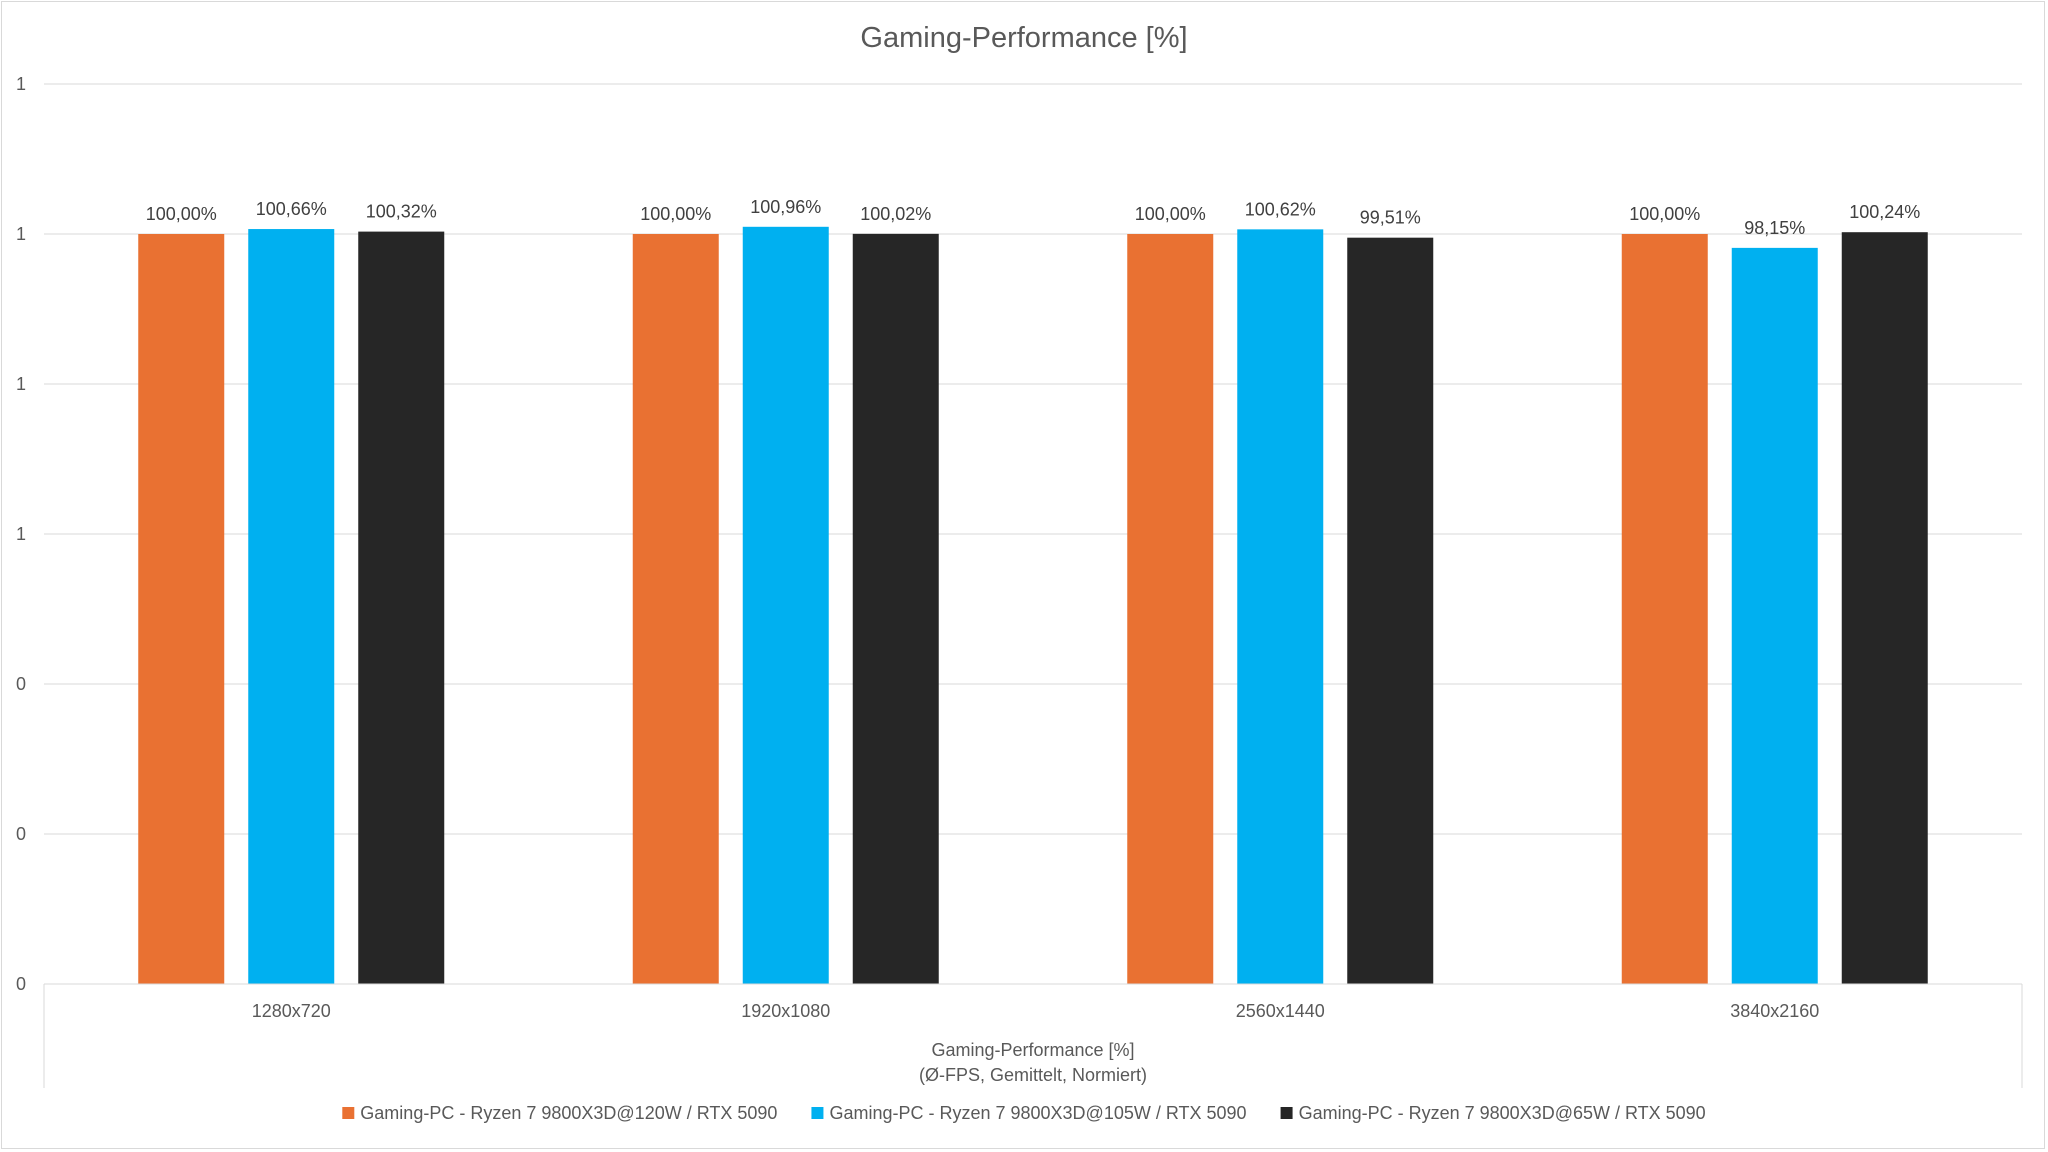  What do you see at coordinates (895, 214) in the screenshot?
I see `data-label: 100,02%` at bounding box center [895, 214].